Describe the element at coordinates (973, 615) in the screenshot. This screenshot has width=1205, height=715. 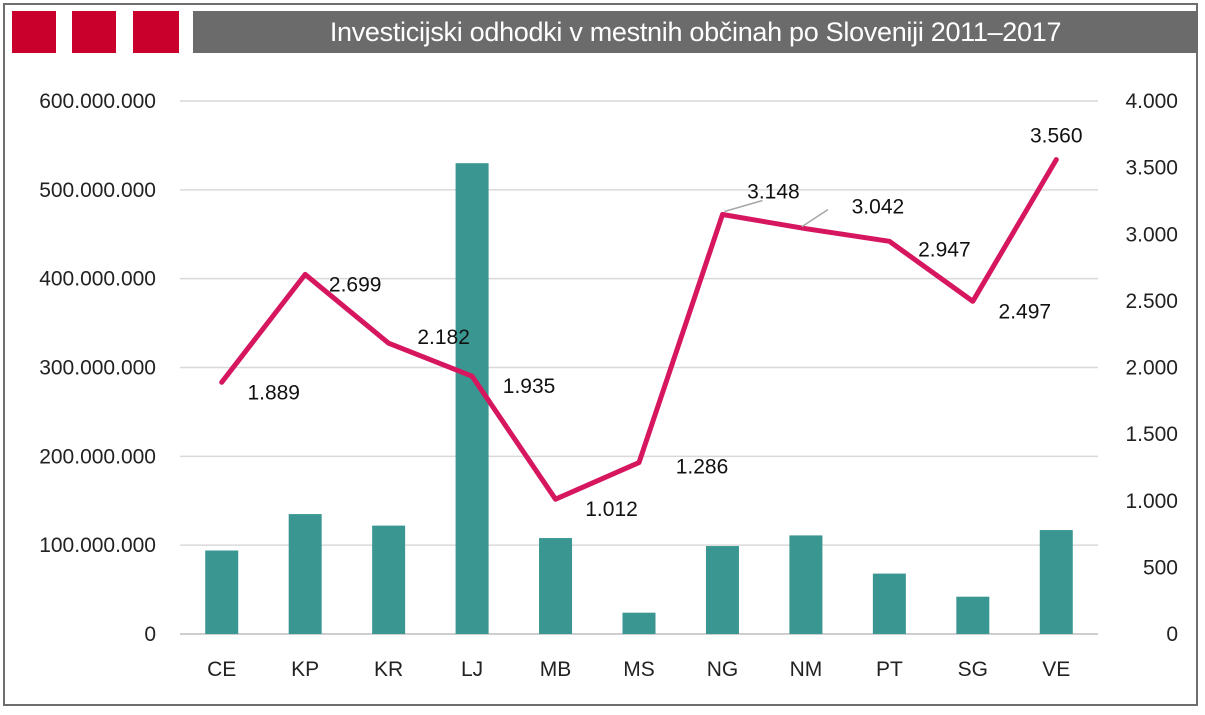
I see `bar-SG` at that location.